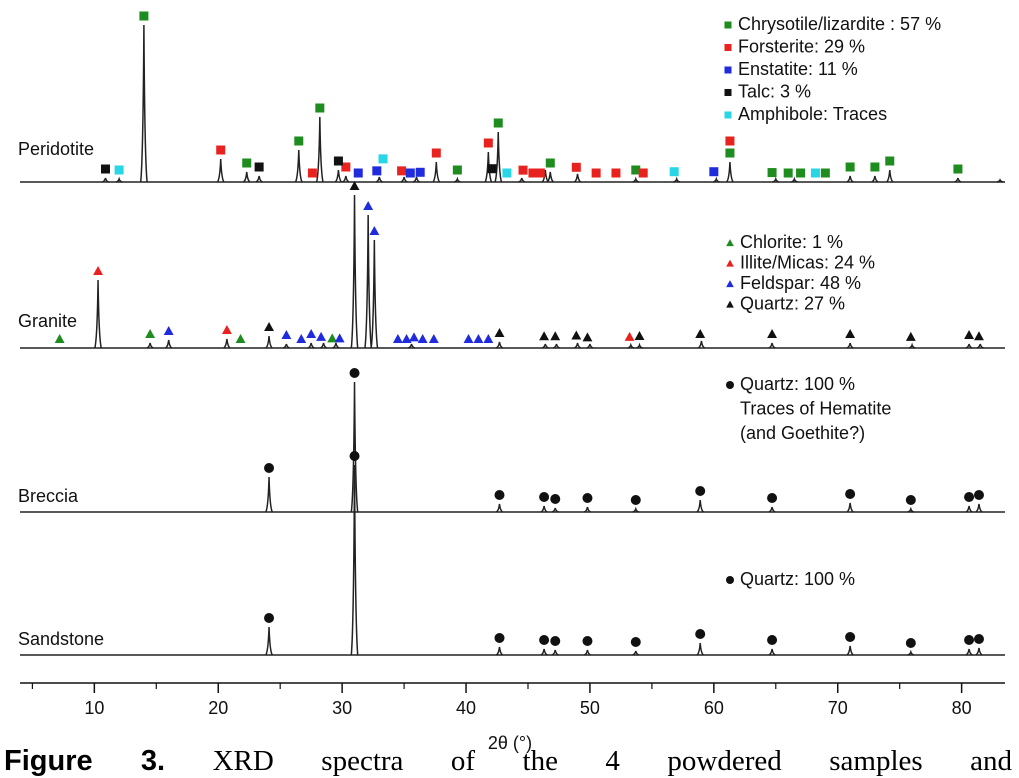 The width and height of the screenshot is (1019, 778). What do you see at coordinates (797, 579) in the screenshot?
I see `legend-label: Quartz: 100 %` at bounding box center [797, 579].